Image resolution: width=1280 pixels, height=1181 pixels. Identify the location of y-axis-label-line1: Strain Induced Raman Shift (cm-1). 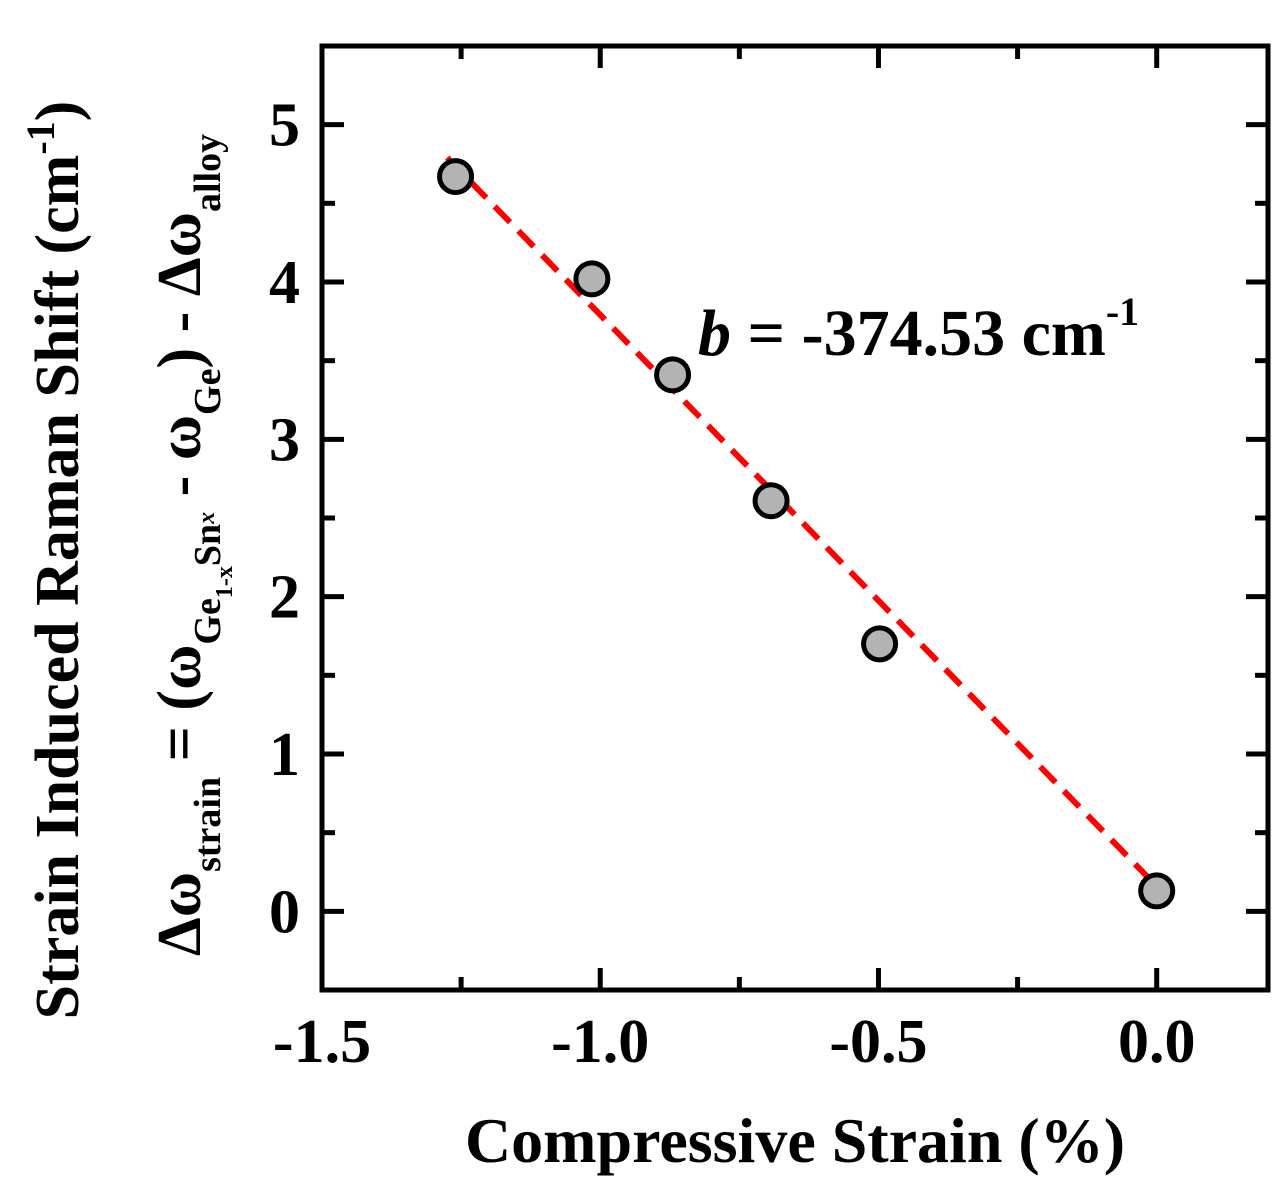
(55, 560).